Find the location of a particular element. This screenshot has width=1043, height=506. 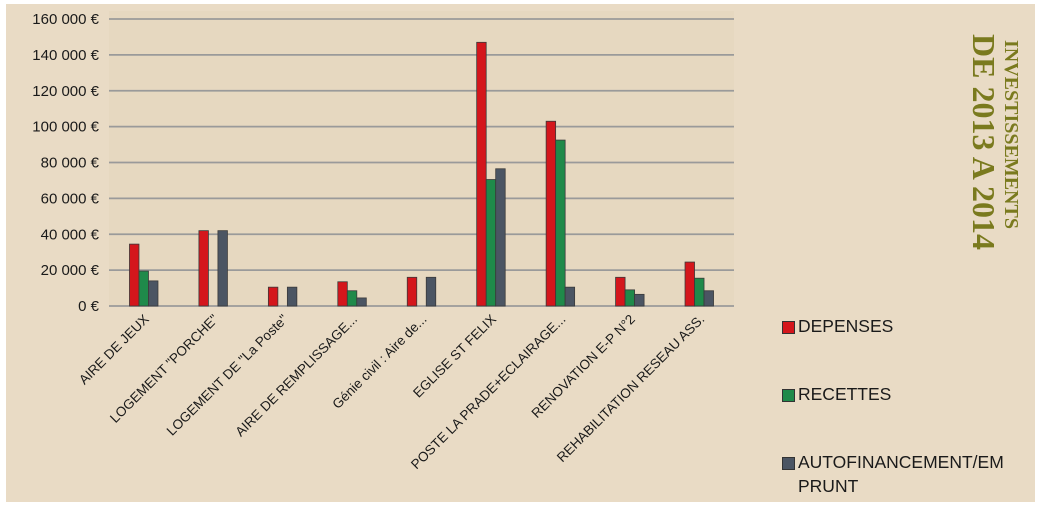

legend-label-autofinancement: AUTOFINANCEMENT/EM PRUNT is located at coordinates (901, 474).